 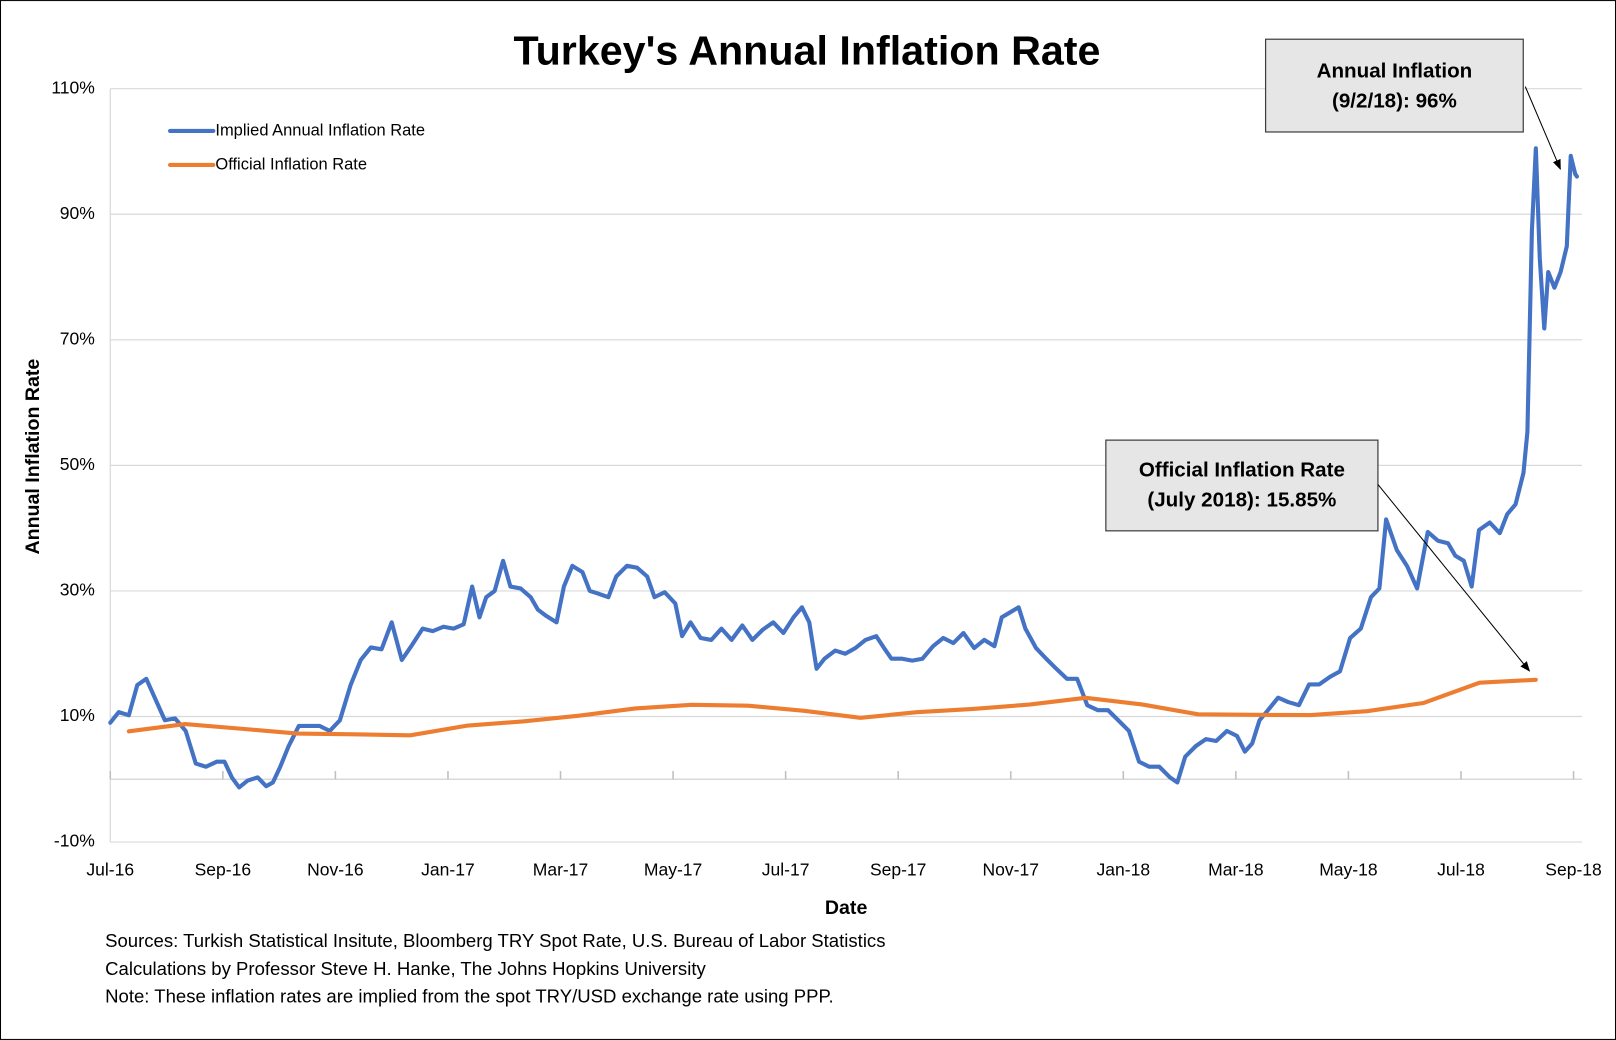 I want to click on annotation-text: Annual Inflation, so click(x=1395, y=71).